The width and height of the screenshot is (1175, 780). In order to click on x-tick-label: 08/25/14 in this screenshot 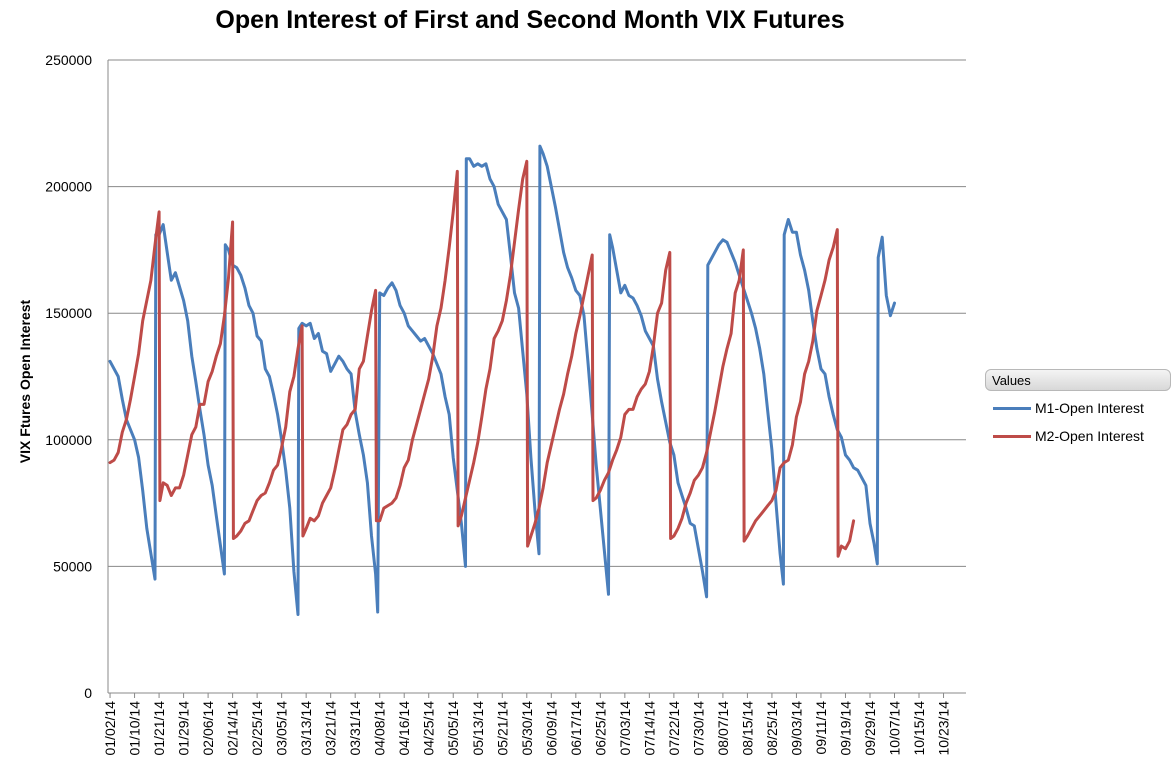, I will do `click(772, 728)`.